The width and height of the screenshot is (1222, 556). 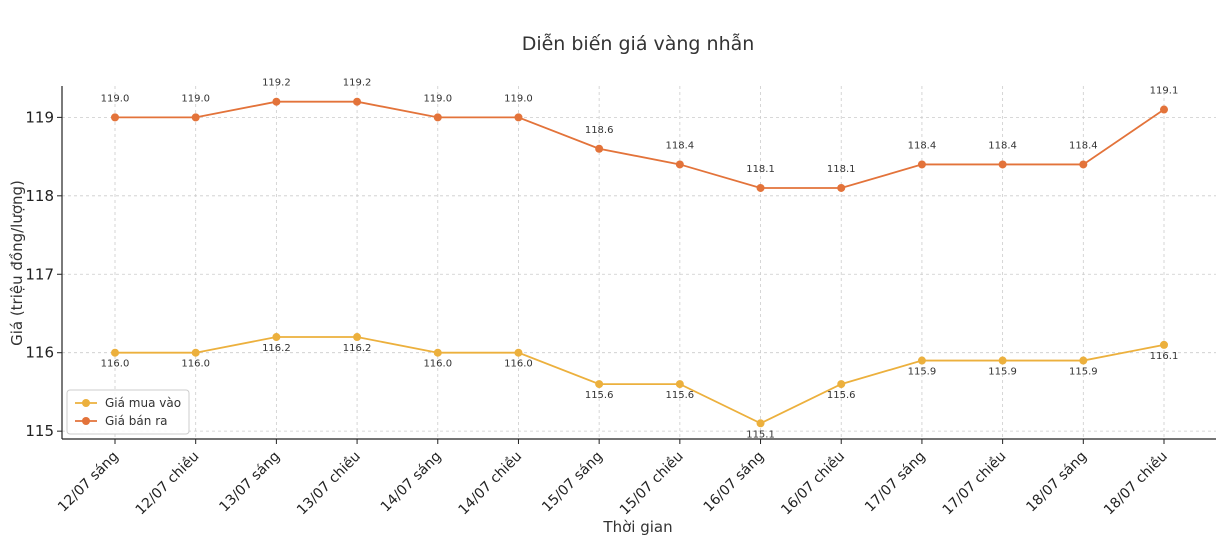 I want to click on x-tick-label: 18/07 chiều, so click(x=1135, y=483).